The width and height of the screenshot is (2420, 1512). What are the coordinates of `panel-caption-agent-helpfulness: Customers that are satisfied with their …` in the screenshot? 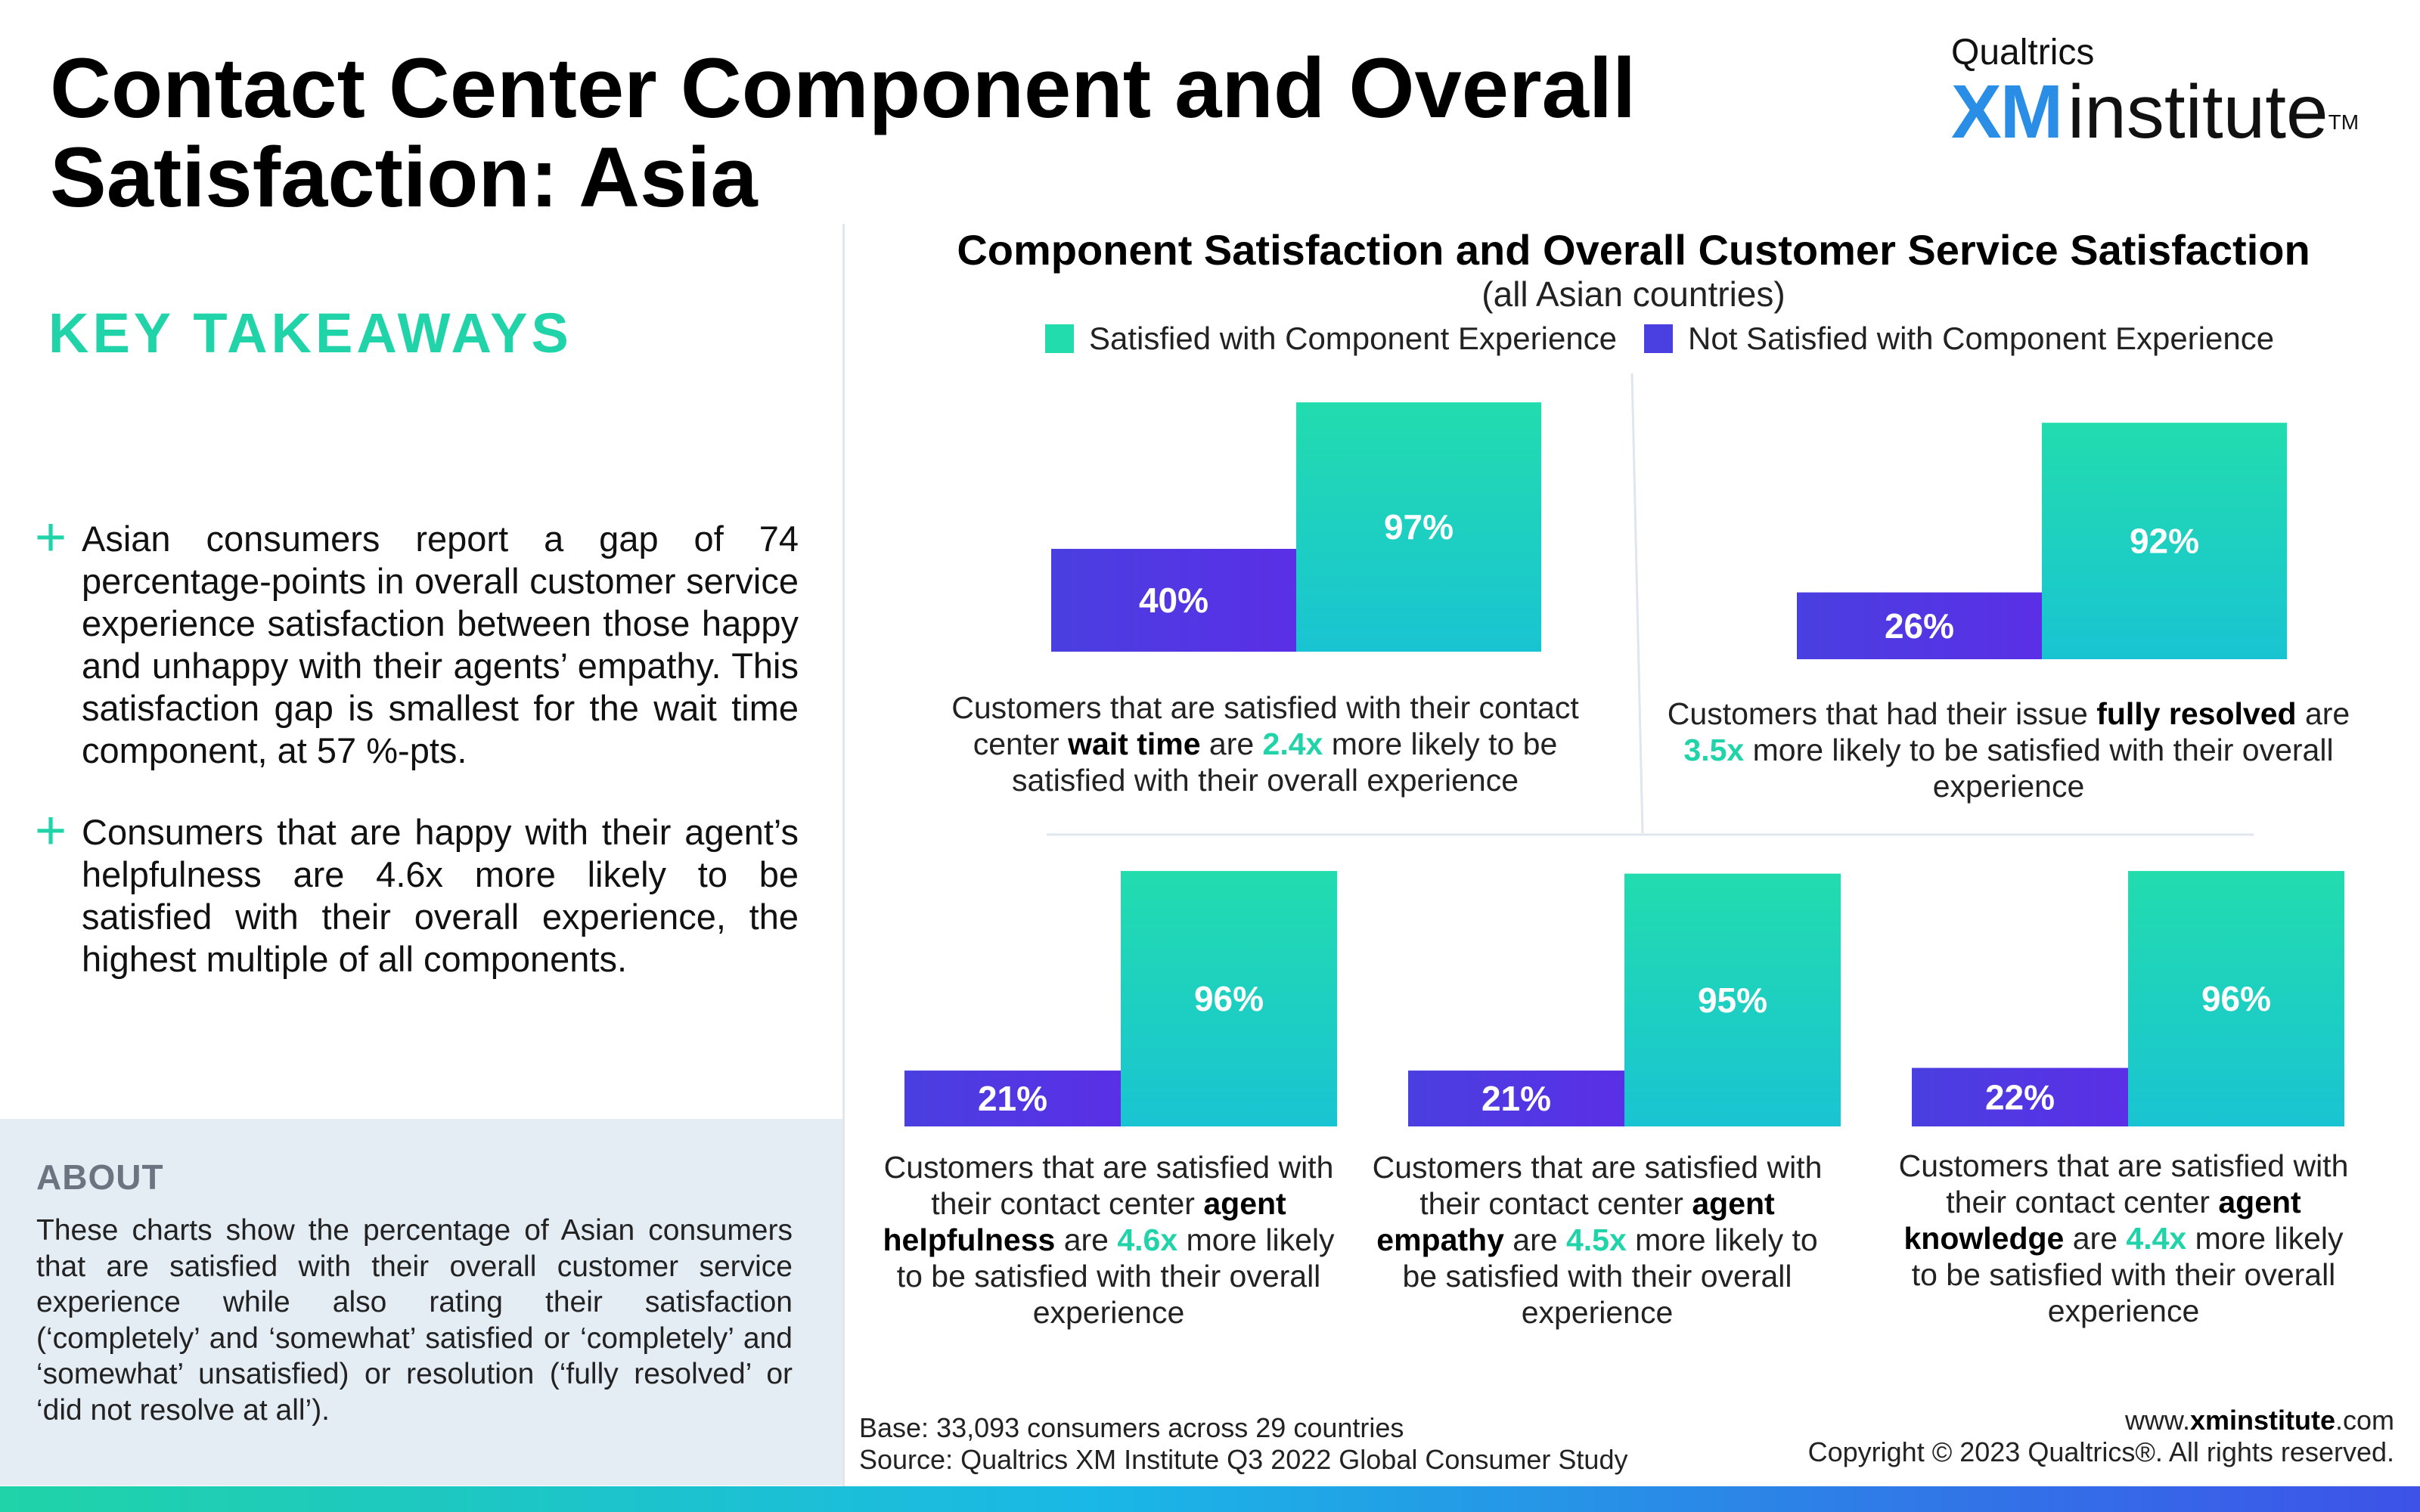 It's located at (1109, 1240).